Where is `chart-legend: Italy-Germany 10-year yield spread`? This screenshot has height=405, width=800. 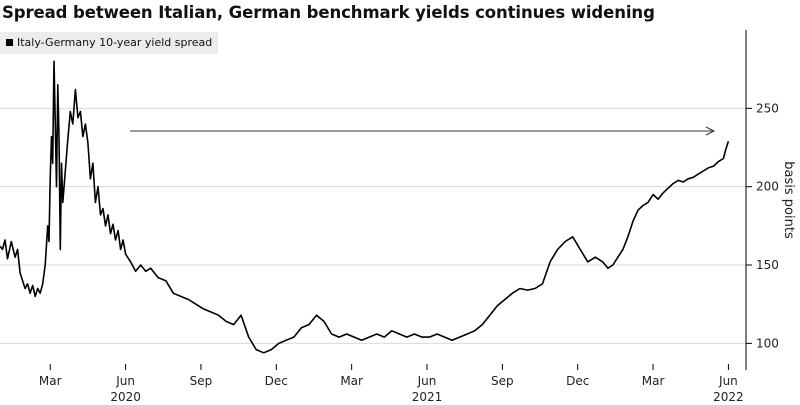 chart-legend: Italy-Germany 10-year yield spread is located at coordinates (109, 43).